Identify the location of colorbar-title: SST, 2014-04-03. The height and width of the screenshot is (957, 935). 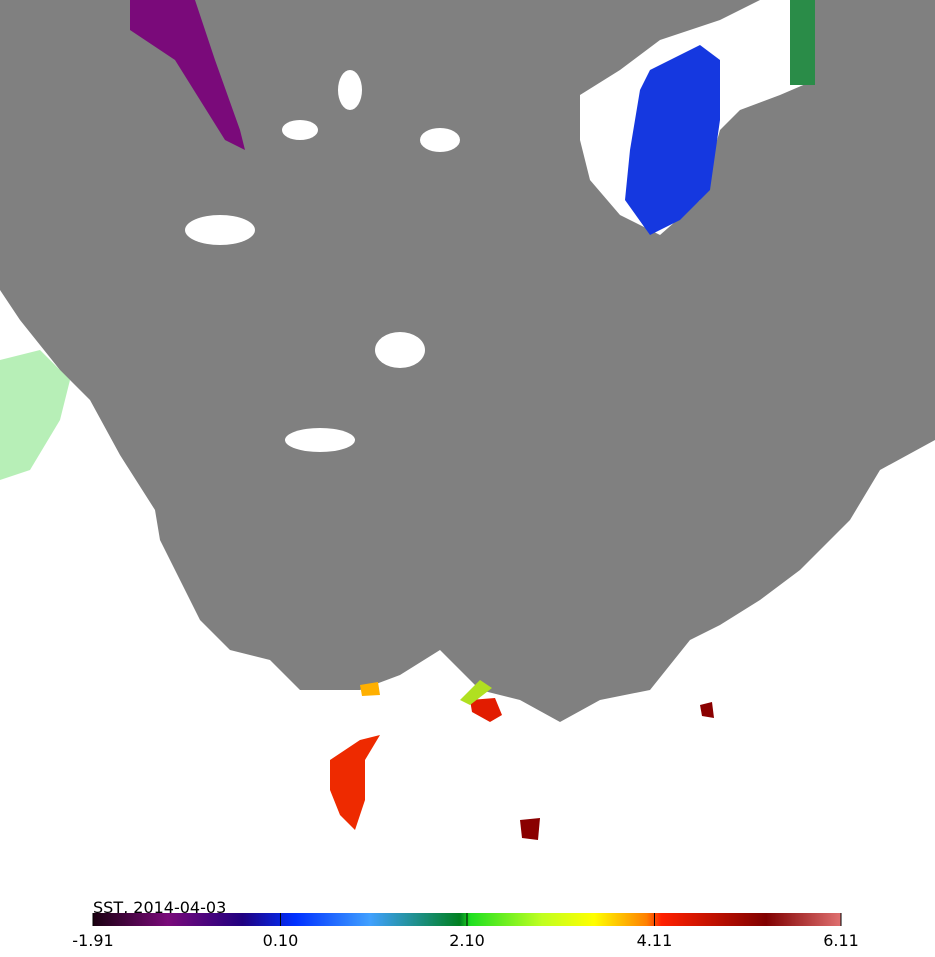
(159, 907).